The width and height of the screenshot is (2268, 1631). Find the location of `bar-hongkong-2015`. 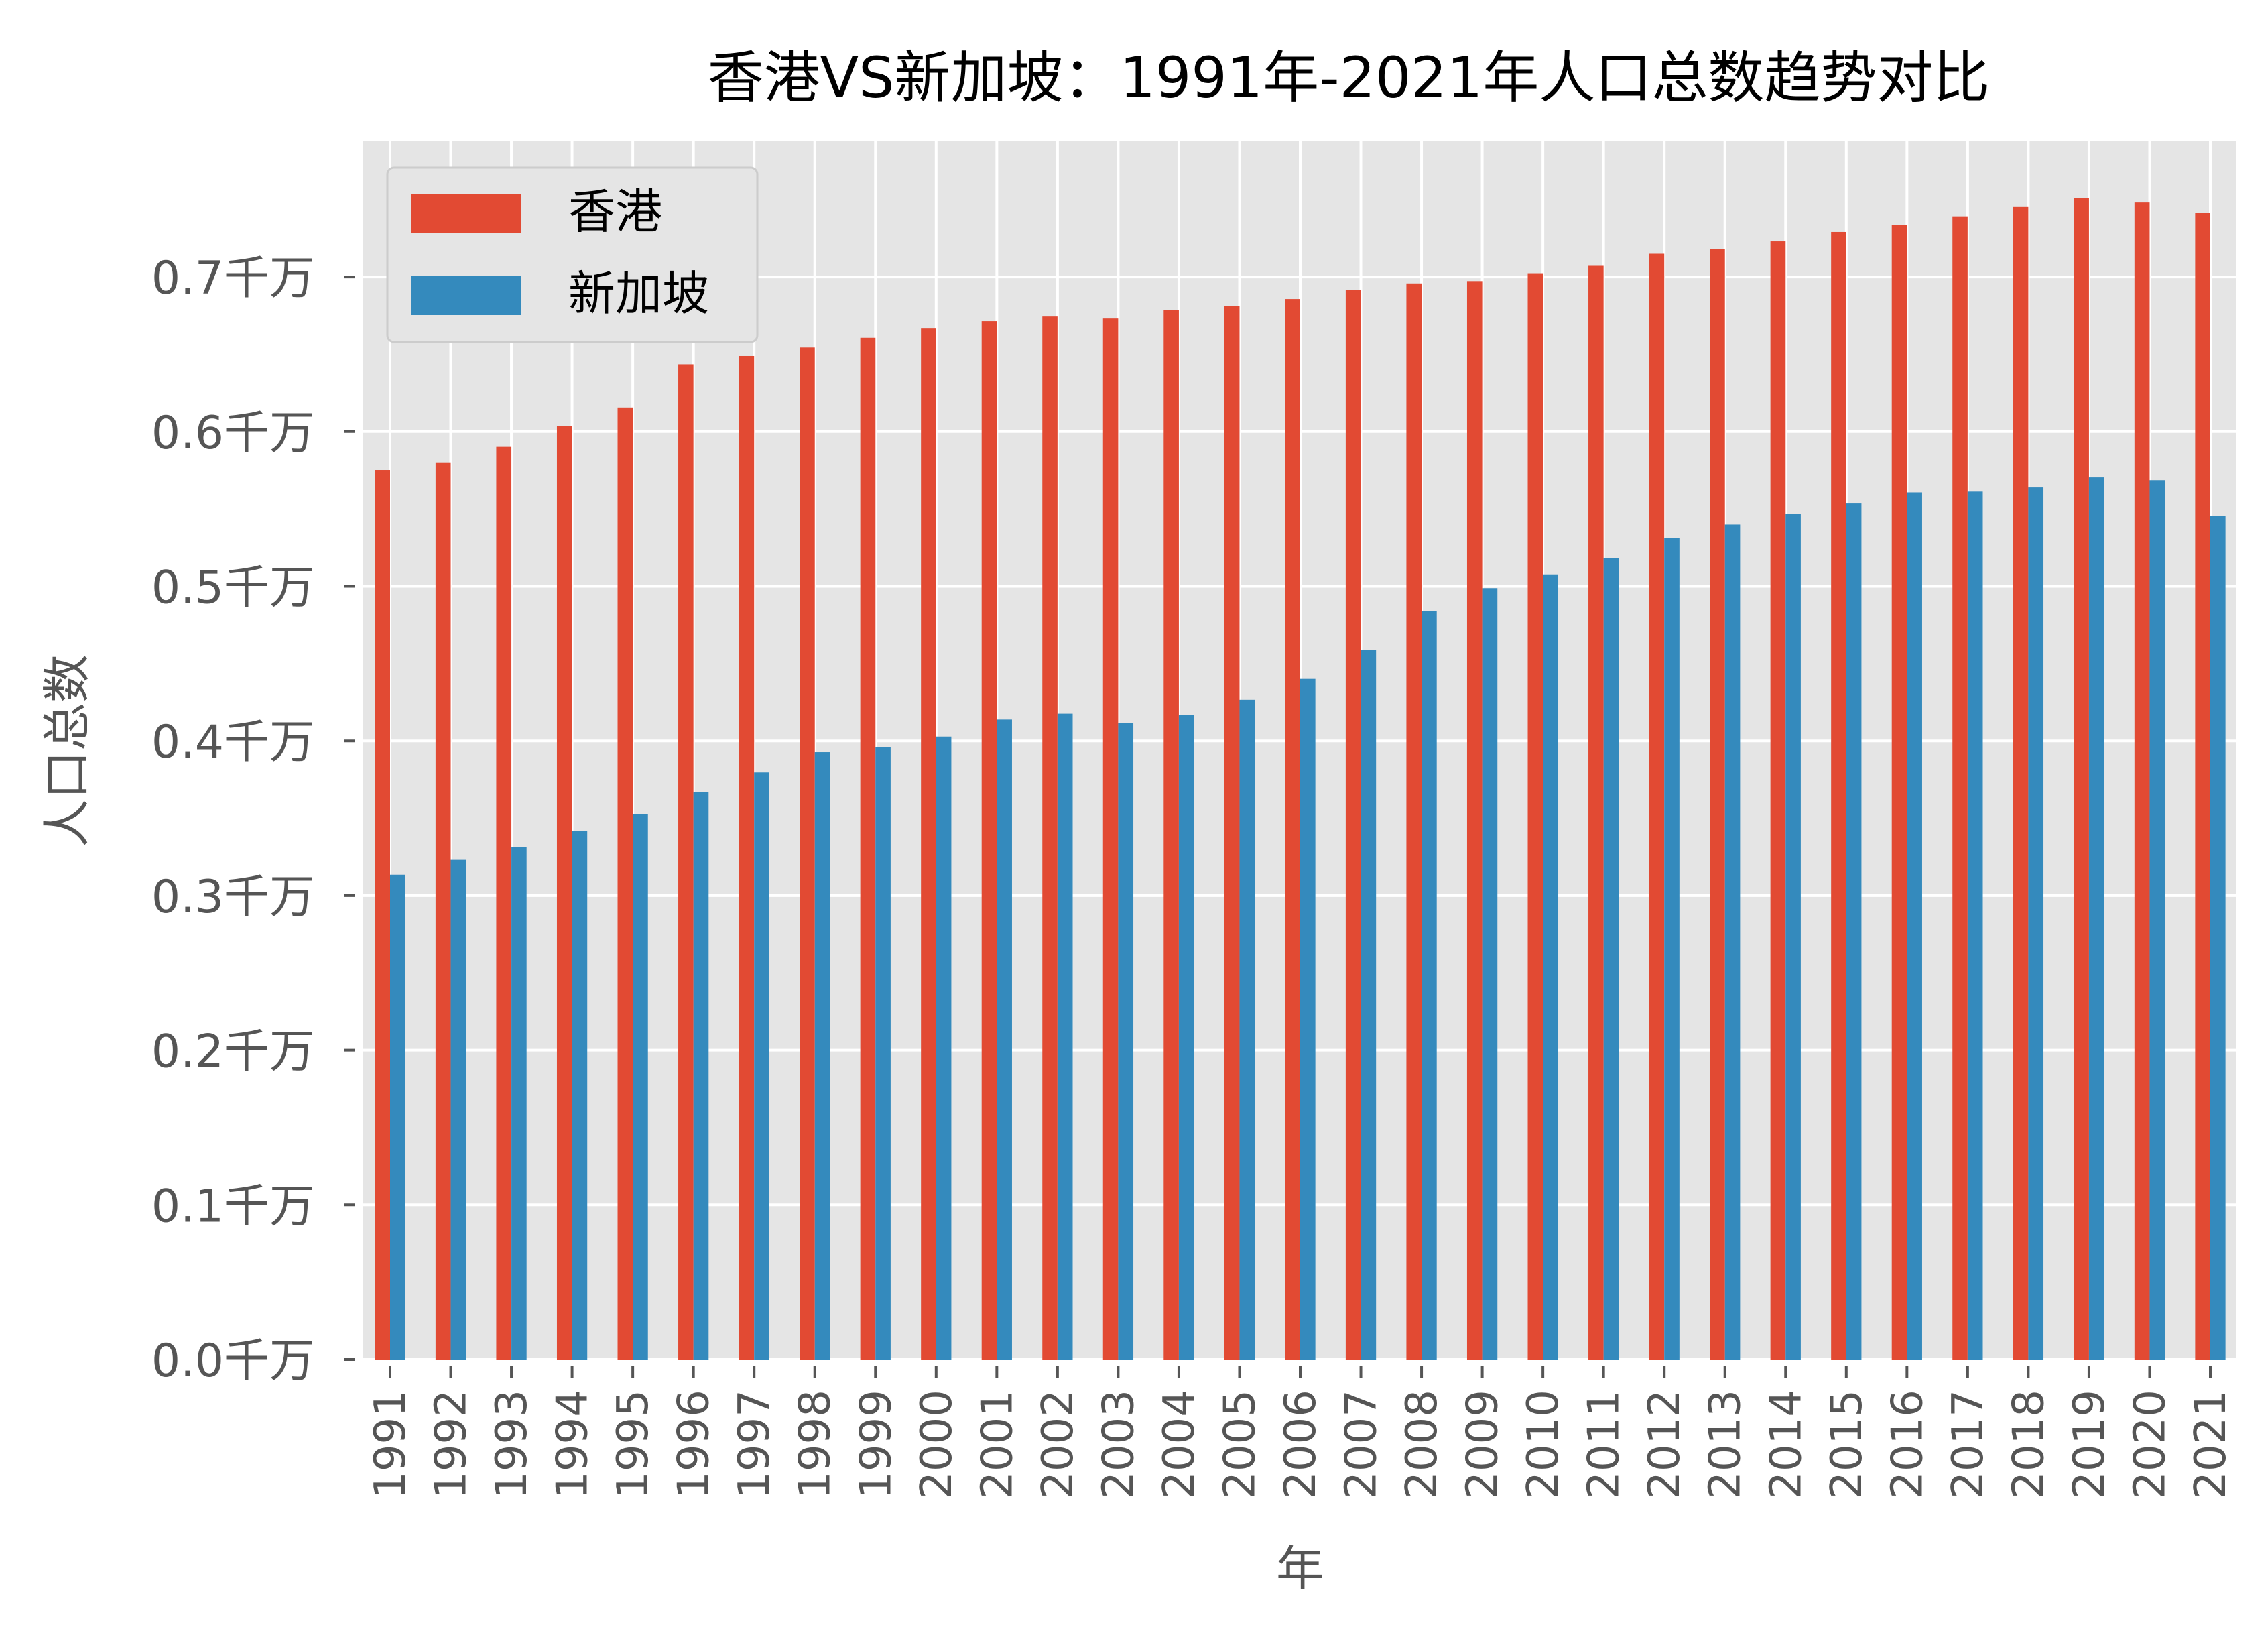

bar-hongkong-2015 is located at coordinates (1838, 795).